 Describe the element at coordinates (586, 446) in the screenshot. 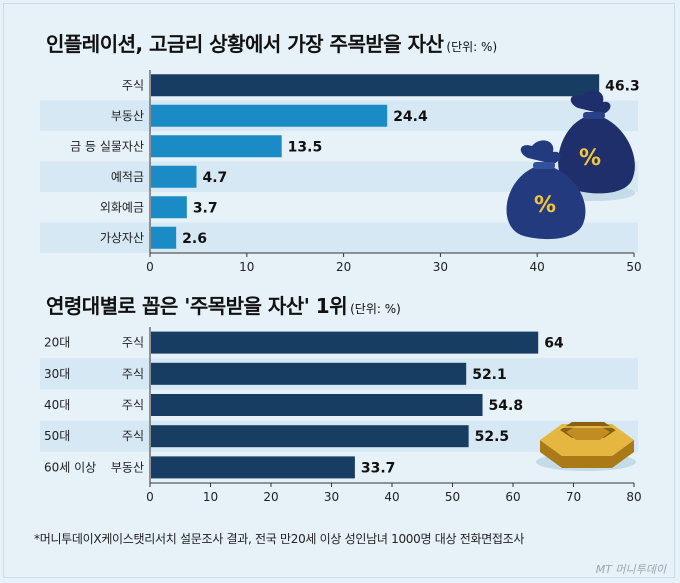

I see `gold-nut-icon` at that location.